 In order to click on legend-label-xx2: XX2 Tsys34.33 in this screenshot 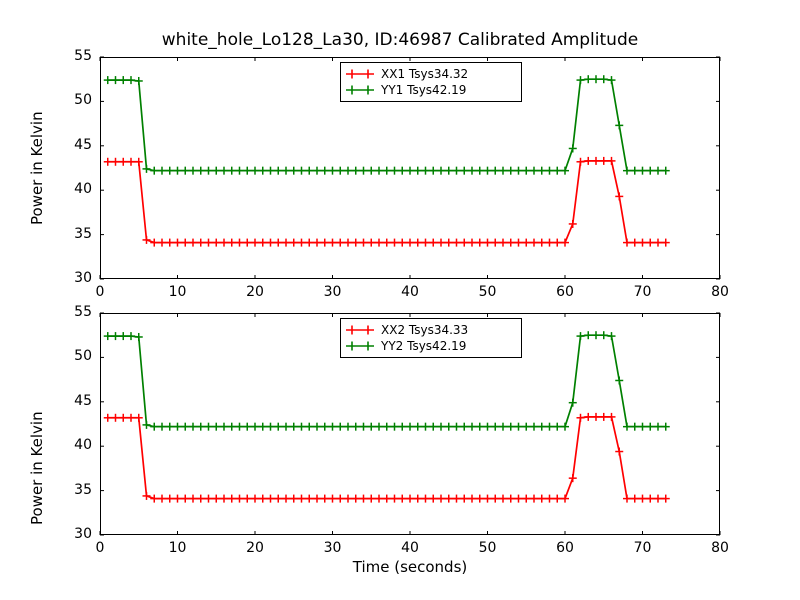, I will do `click(425, 330)`.